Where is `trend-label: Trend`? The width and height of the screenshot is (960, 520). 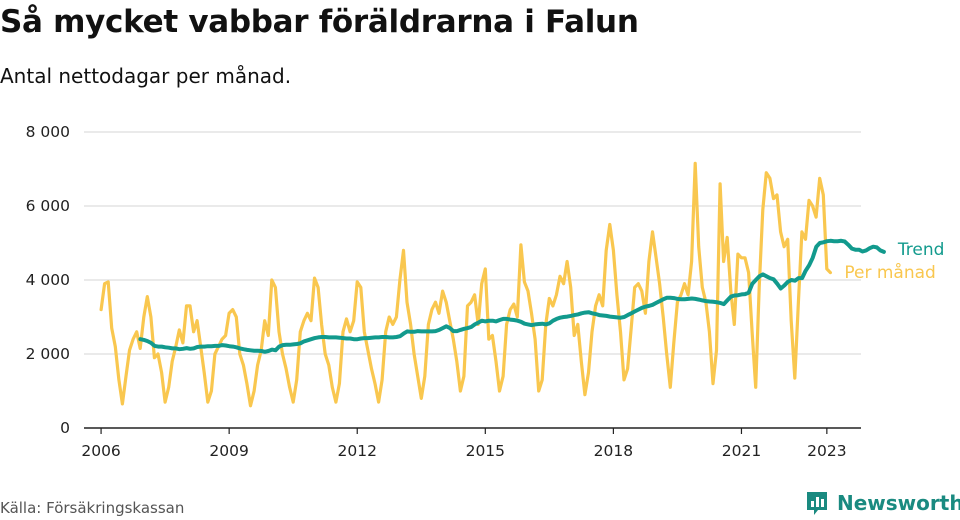 trend-label: Trend is located at coordinates (921, 250).